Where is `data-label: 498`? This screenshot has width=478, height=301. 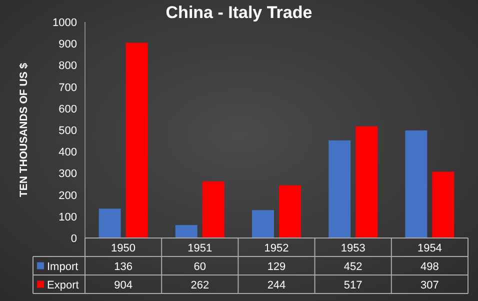 data-label: 498 is located at coordinates (429, 266).